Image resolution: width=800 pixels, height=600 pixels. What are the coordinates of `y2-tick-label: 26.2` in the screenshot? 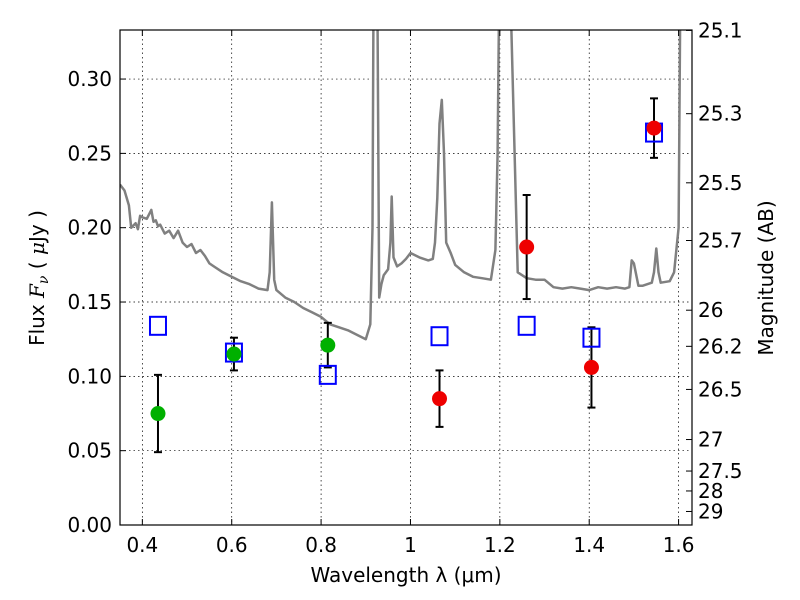 It's located at (720, 346).